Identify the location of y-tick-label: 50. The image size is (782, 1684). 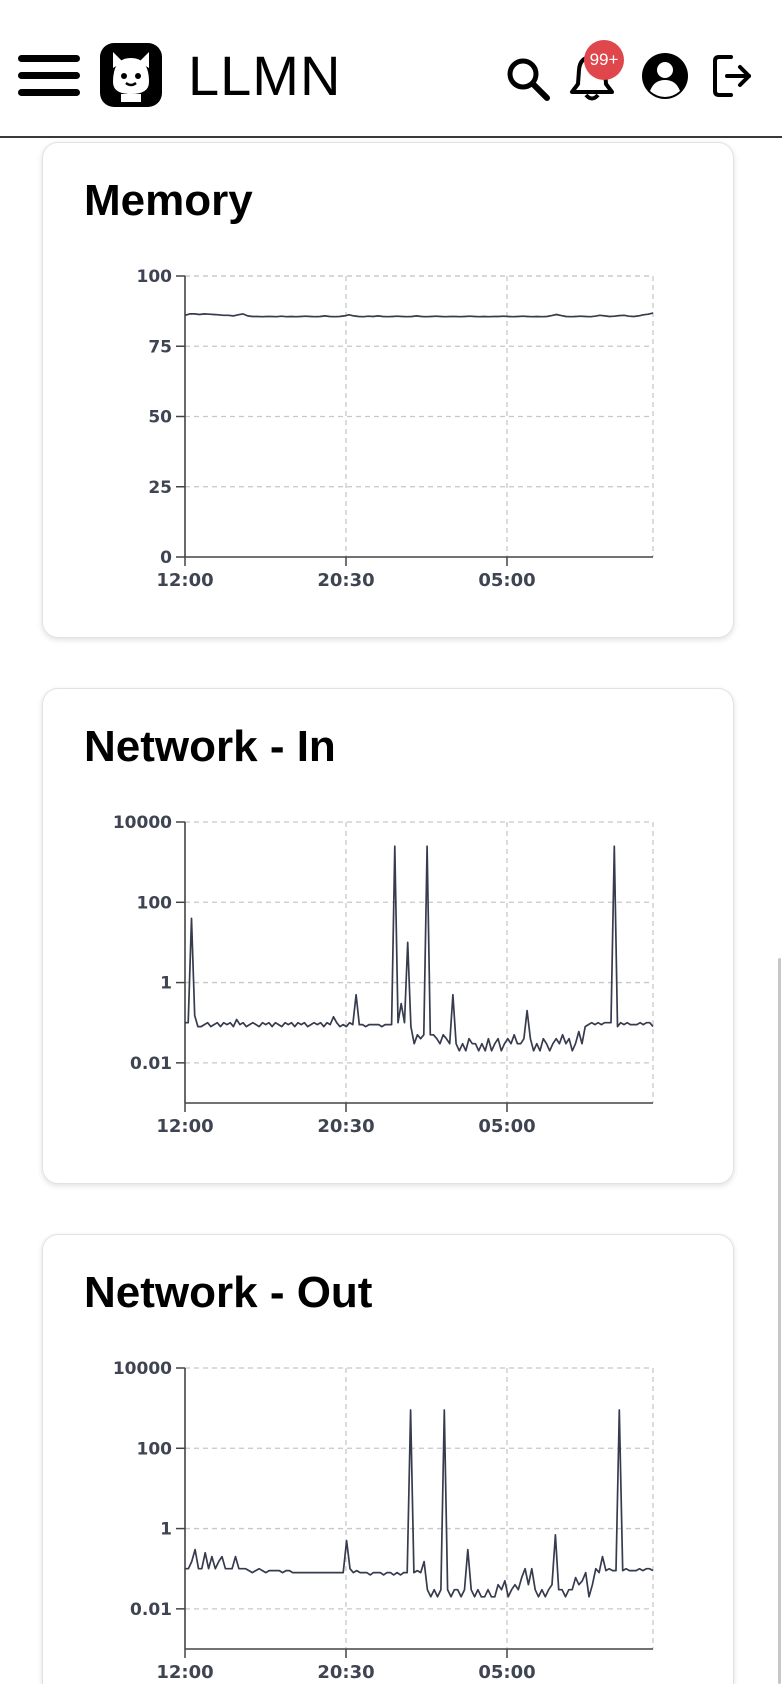
(160, 418).